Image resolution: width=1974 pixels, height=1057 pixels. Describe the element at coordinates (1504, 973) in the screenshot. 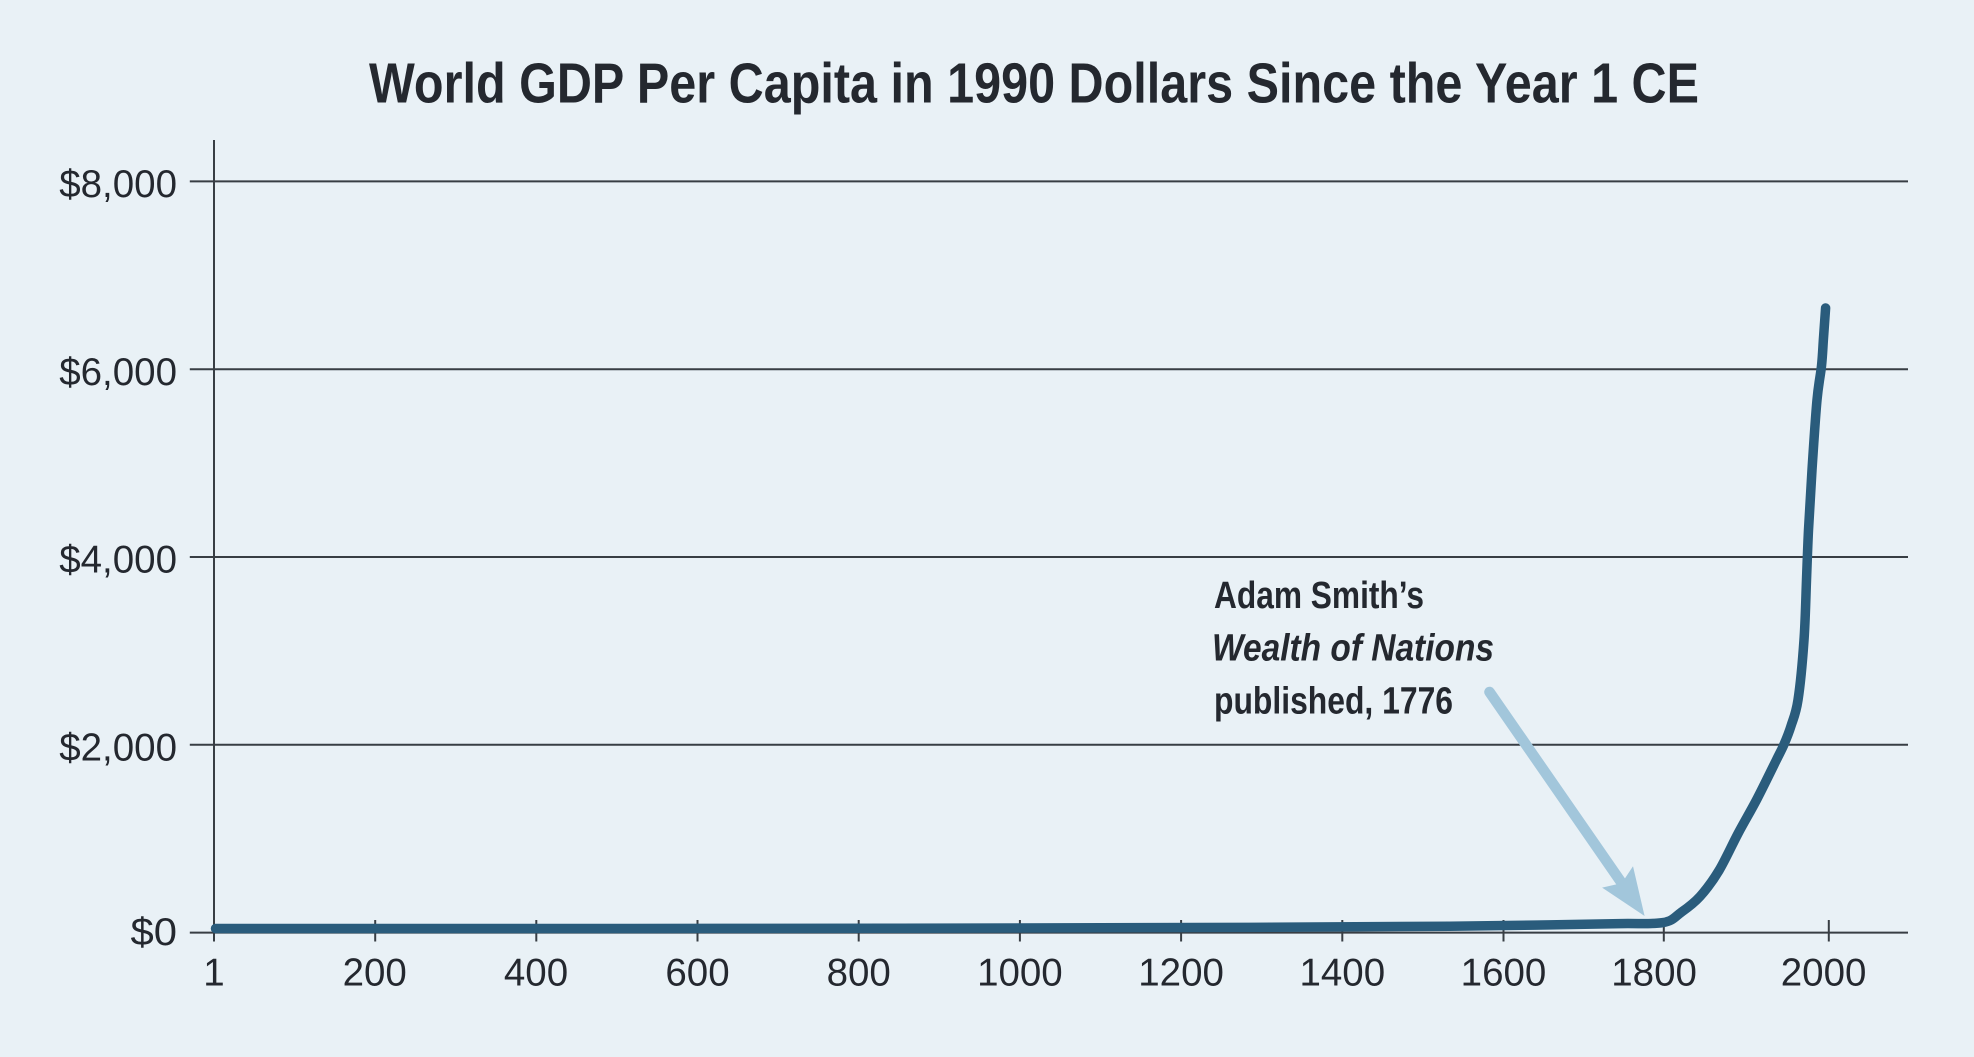

I see `svg-text: 1600` at that location.